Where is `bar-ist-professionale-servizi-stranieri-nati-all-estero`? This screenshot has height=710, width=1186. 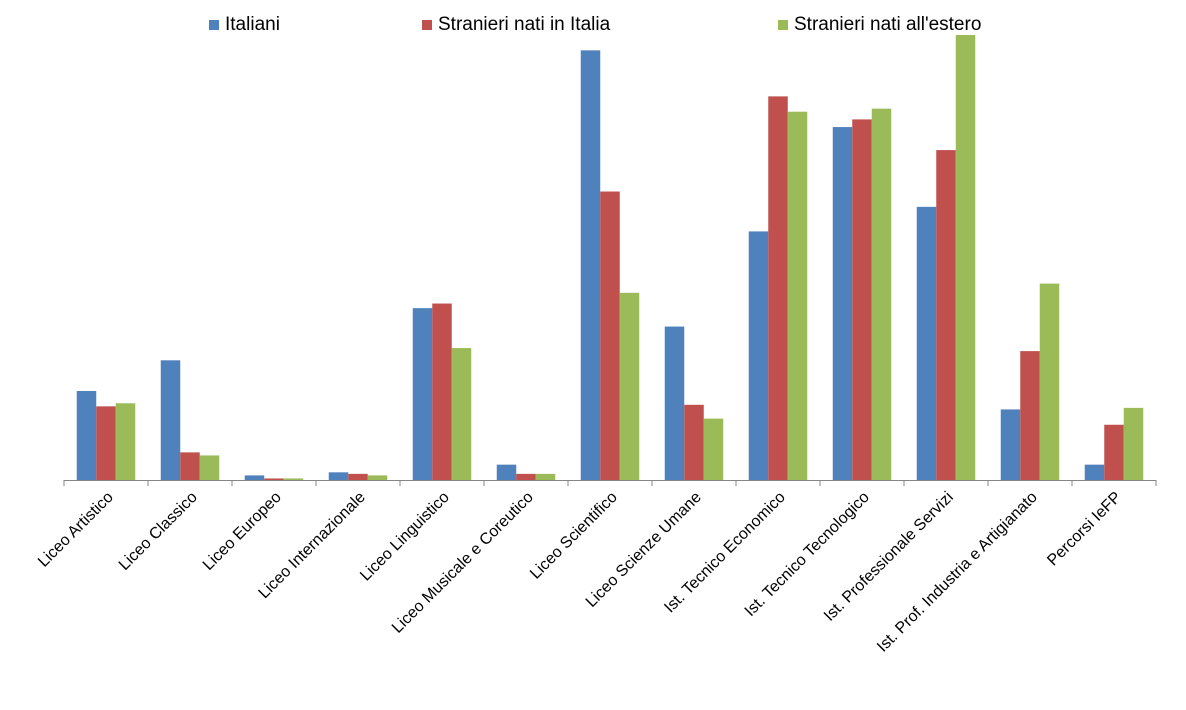
bar-ist-professionale-servizi-stranieri-nati-all-estero is located at coordinates (965, 257).